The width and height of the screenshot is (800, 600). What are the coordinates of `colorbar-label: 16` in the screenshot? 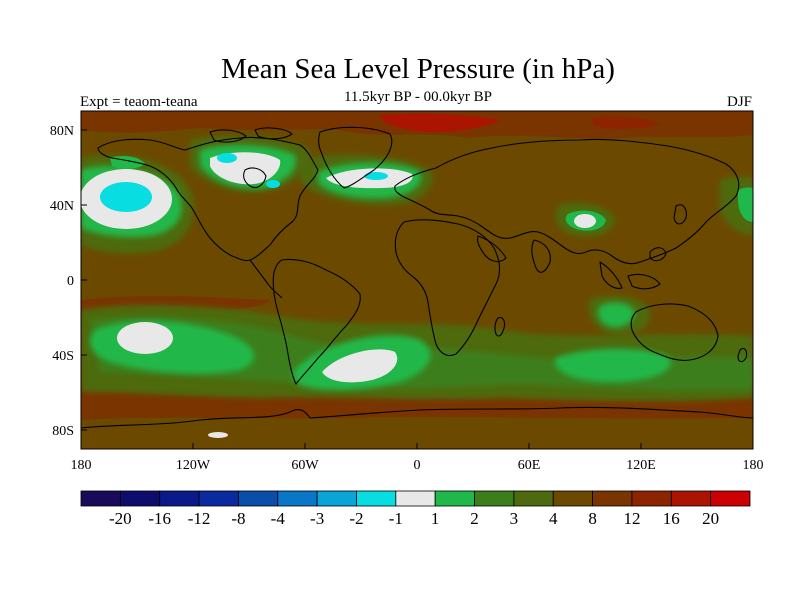 It's located at (671, 518).